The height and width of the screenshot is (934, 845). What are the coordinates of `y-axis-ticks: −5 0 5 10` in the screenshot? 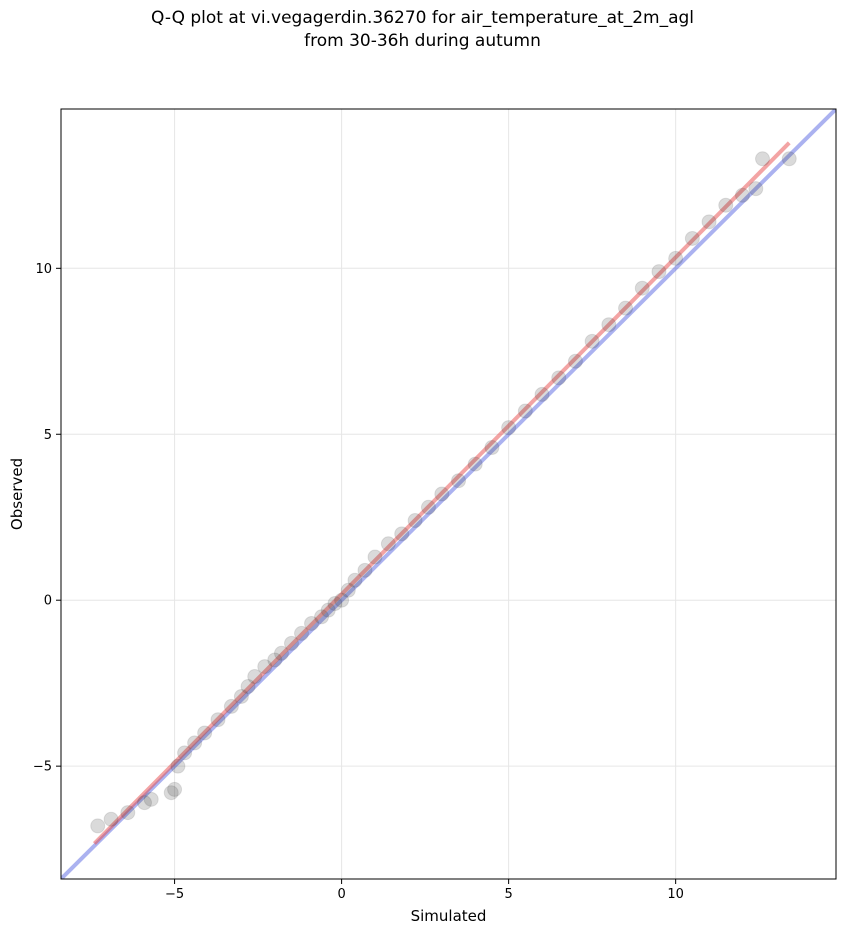 It's located at (47, 518).